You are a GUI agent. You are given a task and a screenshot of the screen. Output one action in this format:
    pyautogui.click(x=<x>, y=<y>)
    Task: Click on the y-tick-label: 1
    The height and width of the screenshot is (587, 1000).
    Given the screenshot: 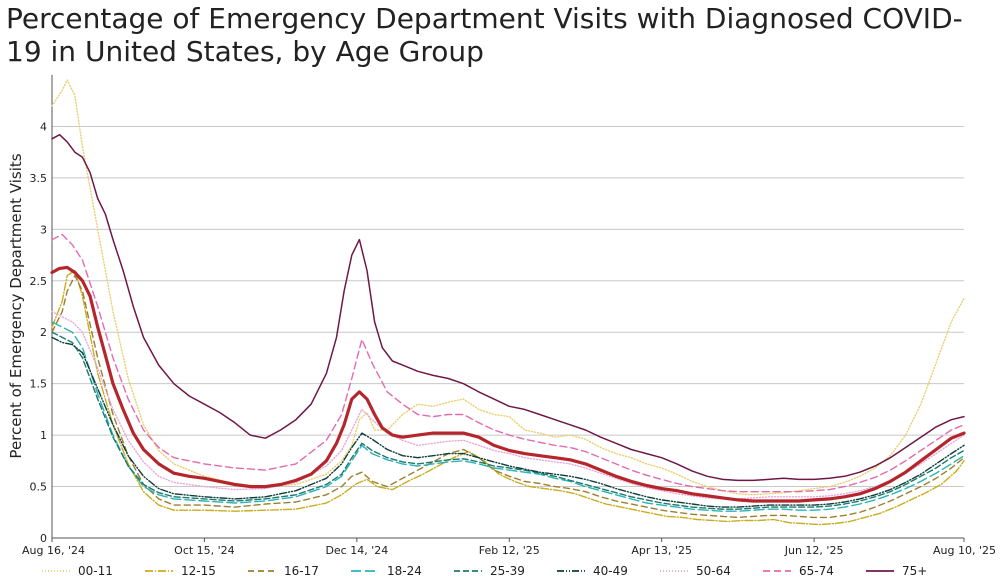 What is the action you would take?
    pyautogui.click(x=43, y=435)
    